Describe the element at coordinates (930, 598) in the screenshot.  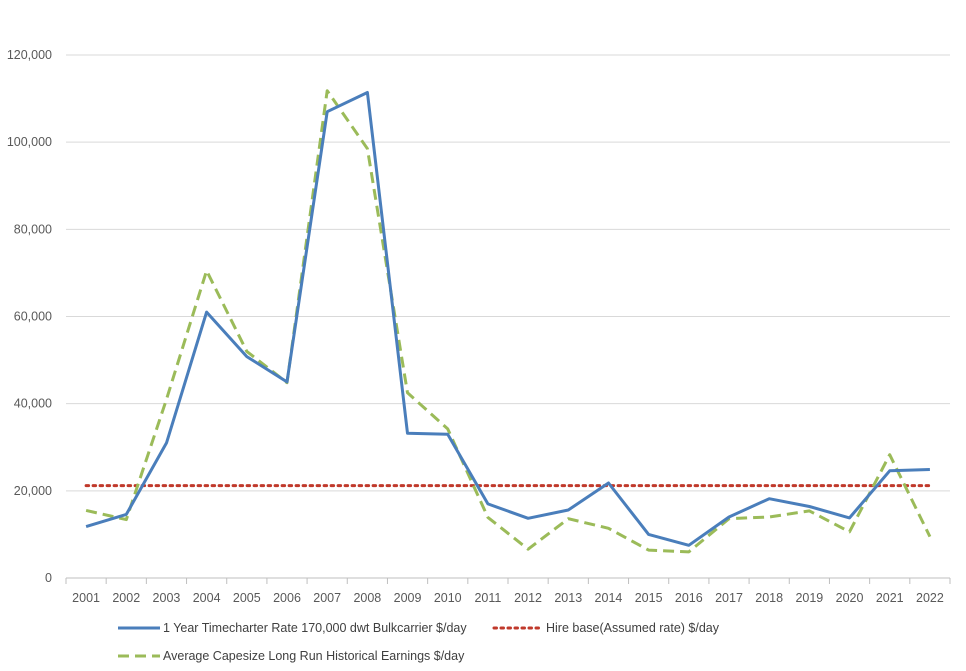
I see `x-tick-label: 2022` at that location.